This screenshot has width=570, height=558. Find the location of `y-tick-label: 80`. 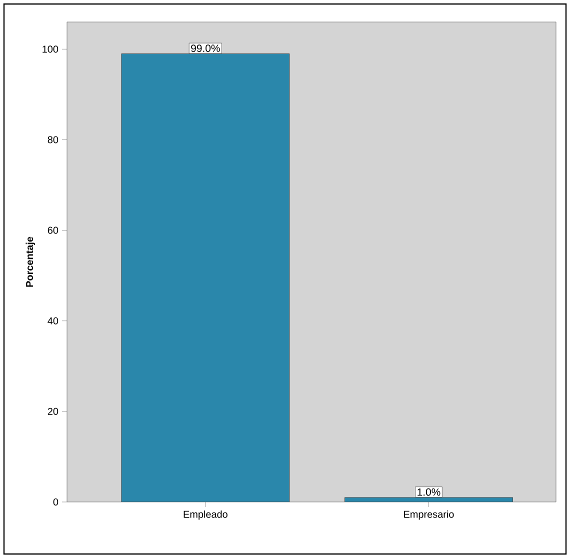

y-tick-label: 80 is located at coordinates (53, 140).